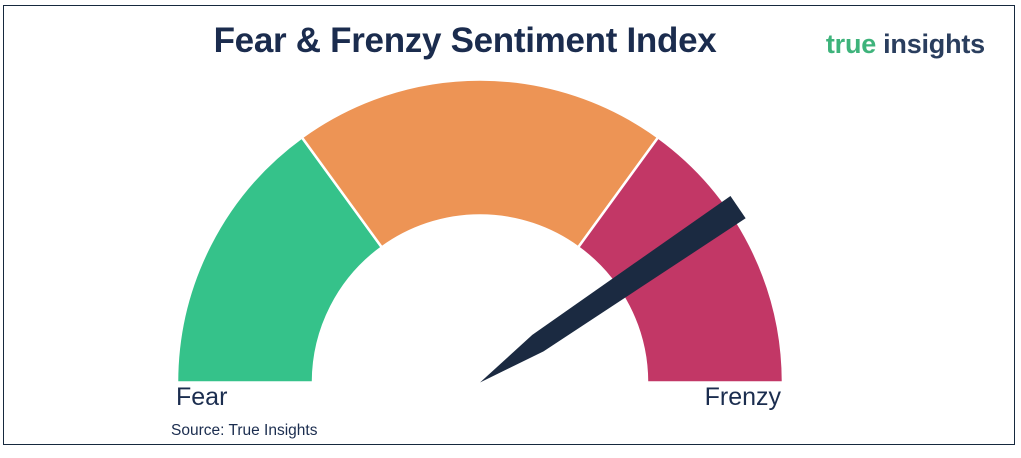 The width and height of the screenshot is (1021, 458). What do you see at coordinates (934, 44) in the screenshot?
I see `brand-logo-word-insights: insights` at bounding box center [934, 44].